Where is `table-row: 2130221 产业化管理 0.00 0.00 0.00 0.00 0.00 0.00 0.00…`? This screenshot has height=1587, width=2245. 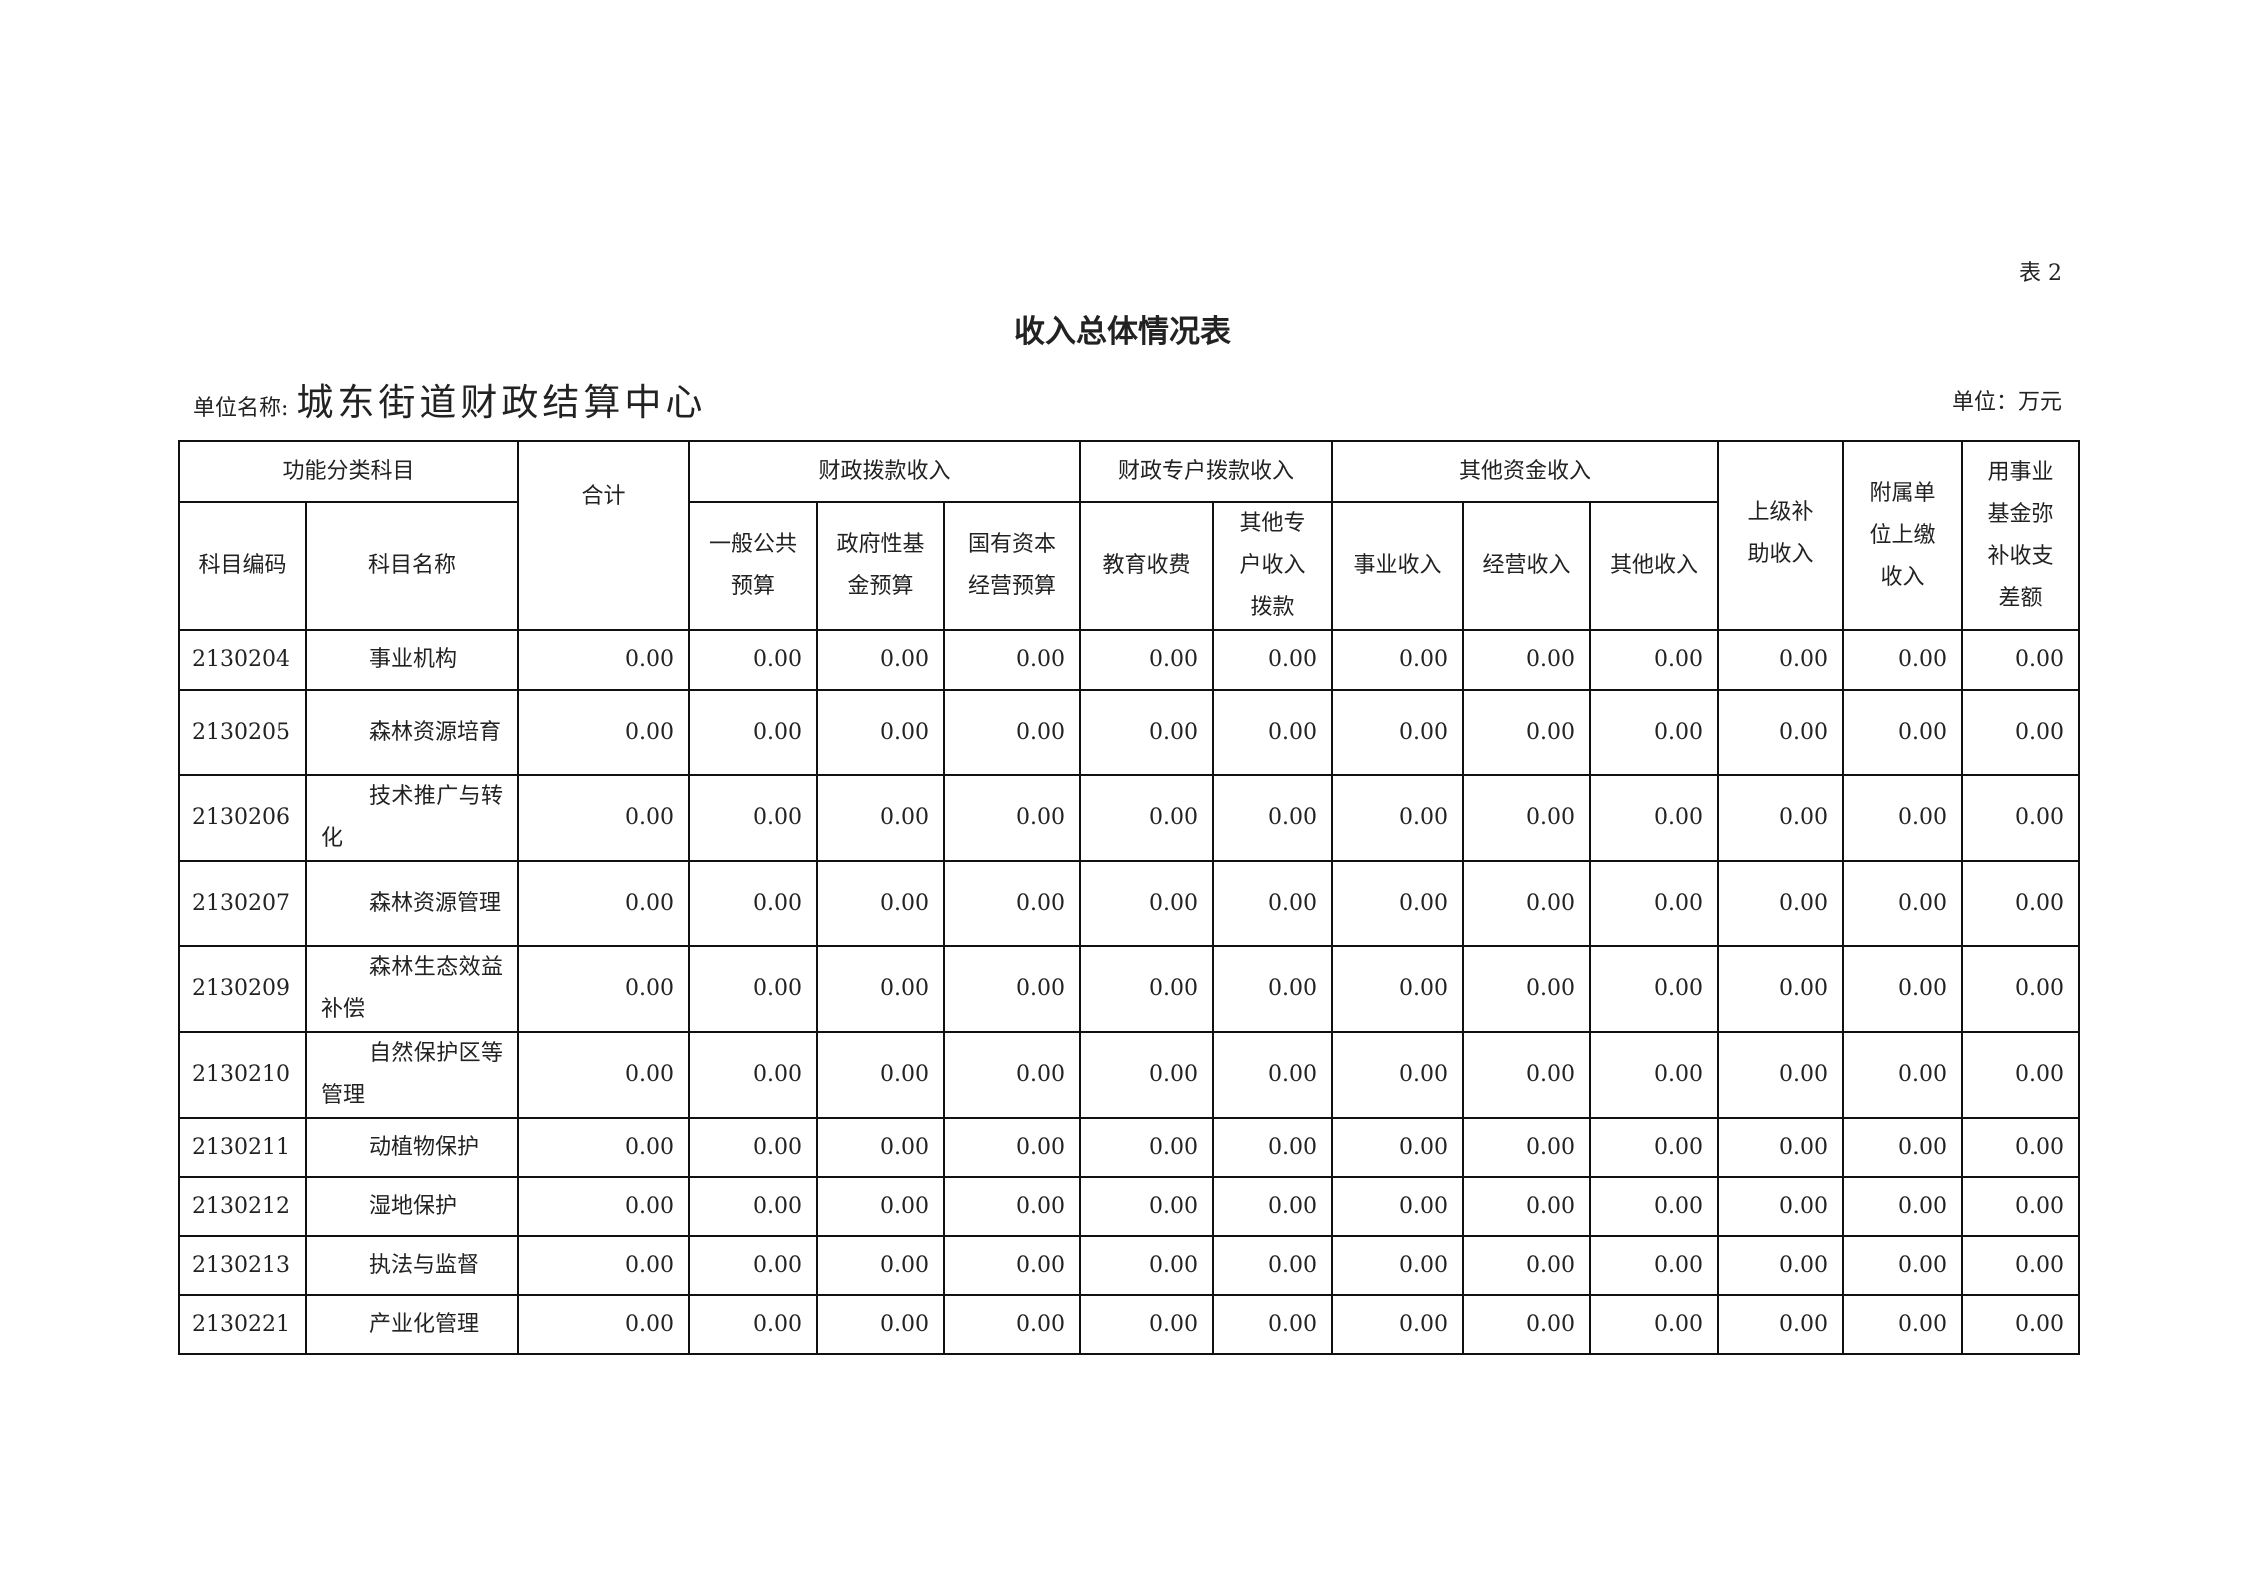
table-row: 2130221 产业化管理 0.00 0.00 0.00 0.00 0.00 0.00 0.00… is located at coordinates (1129, 1324).